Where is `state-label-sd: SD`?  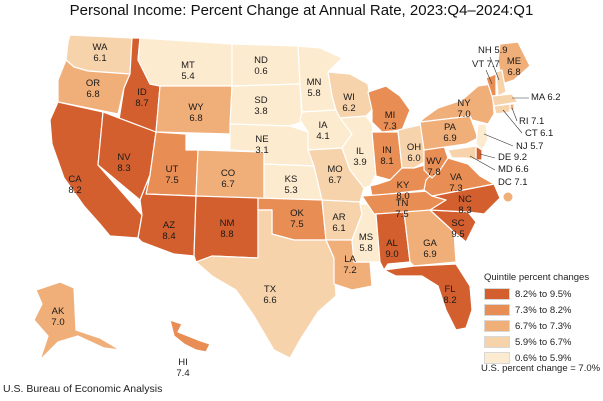 state-label-sd: SD is located at coordinates (260, 100).